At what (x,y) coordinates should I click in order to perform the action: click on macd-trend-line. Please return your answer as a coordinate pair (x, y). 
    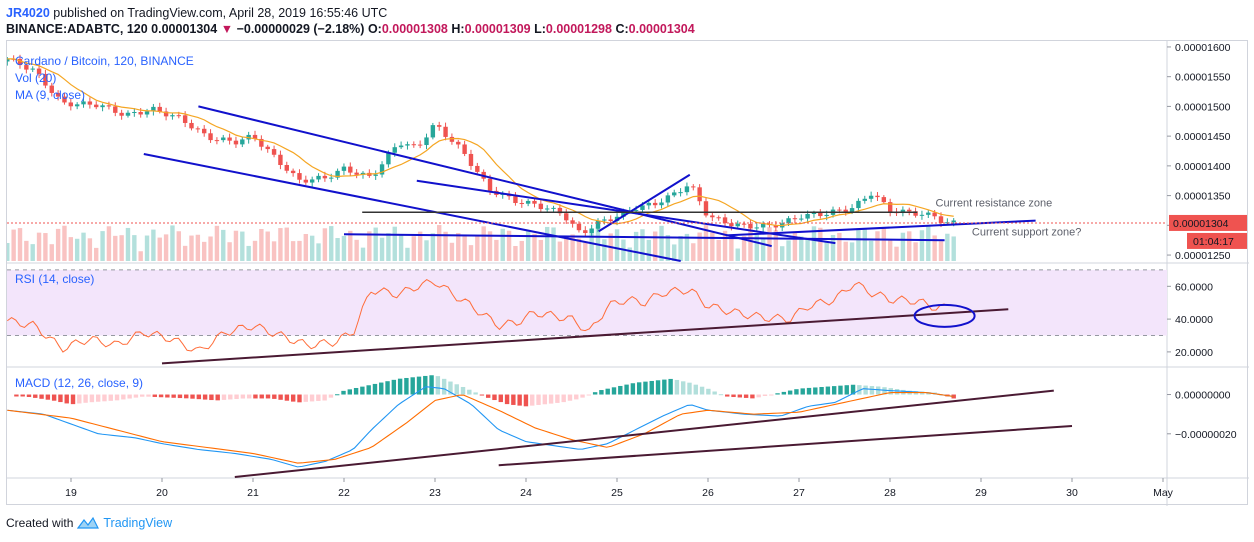
    Looking at the image, I should click on (785, 445).